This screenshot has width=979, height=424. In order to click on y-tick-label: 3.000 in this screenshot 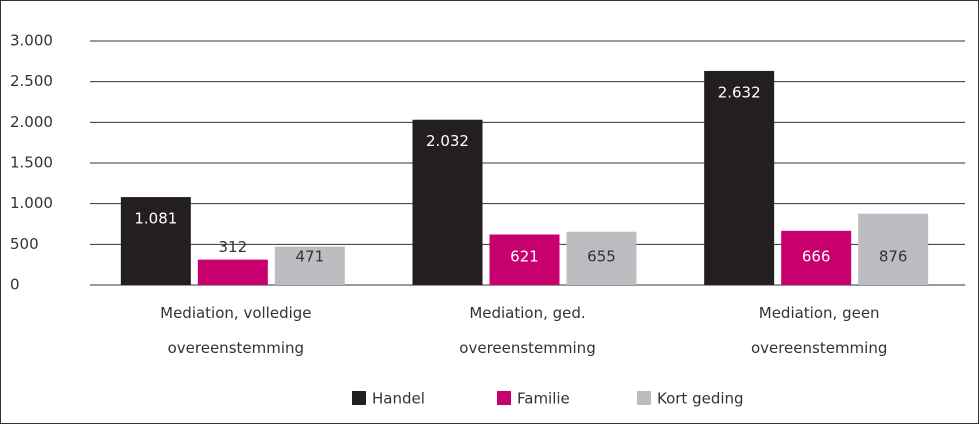, I will do `click(31, 41)`.